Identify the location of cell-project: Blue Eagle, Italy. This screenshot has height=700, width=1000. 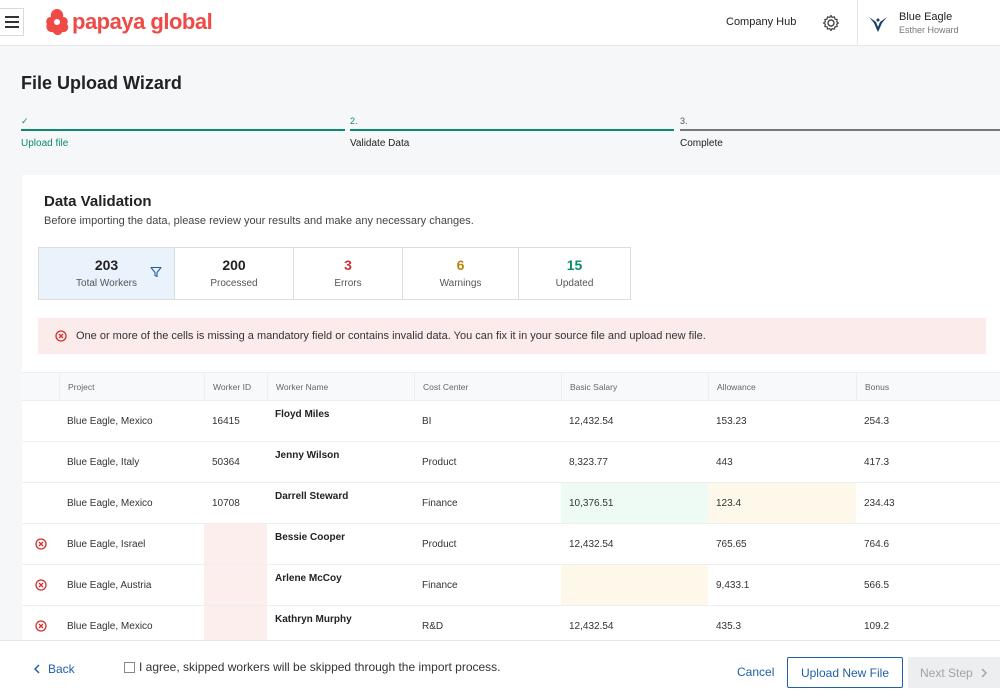
(103, 462).